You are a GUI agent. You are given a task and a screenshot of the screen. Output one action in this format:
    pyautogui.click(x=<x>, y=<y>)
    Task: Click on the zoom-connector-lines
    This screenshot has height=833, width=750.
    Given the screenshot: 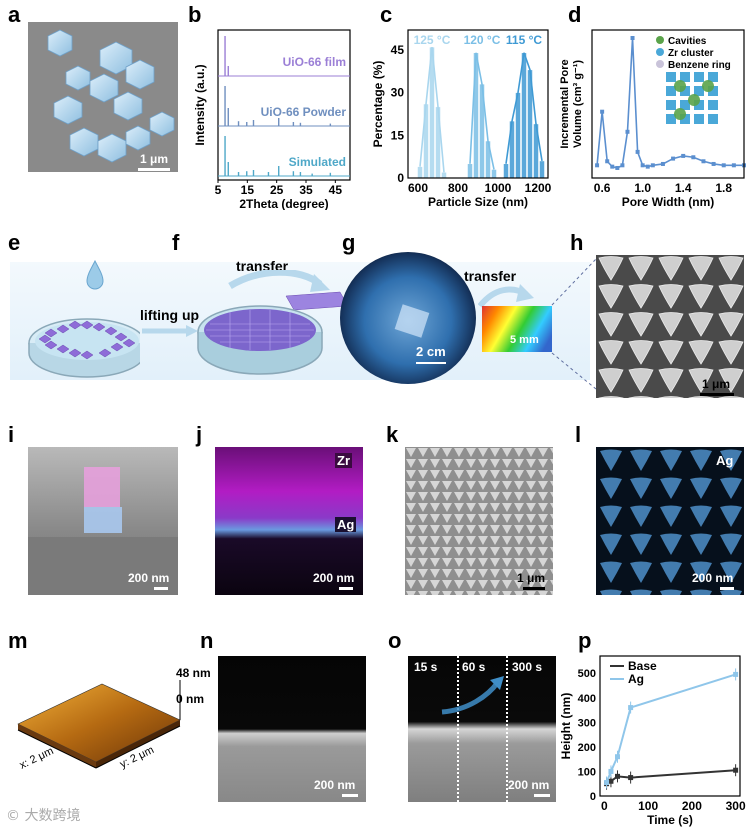 What is the action you would take?
    pyautogui.click(x=574, y=324)
    